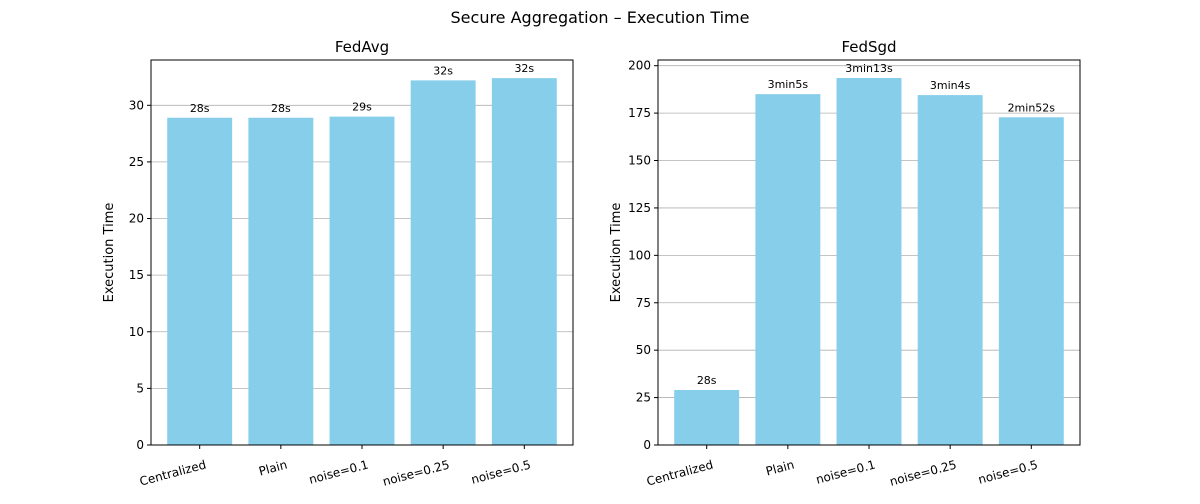 The image size is (1200, 504). What do you see at coordinates (140, 445) in the screenshot?
I see `fedavg-ytick-label: 0` at bounding box center [140, 445].